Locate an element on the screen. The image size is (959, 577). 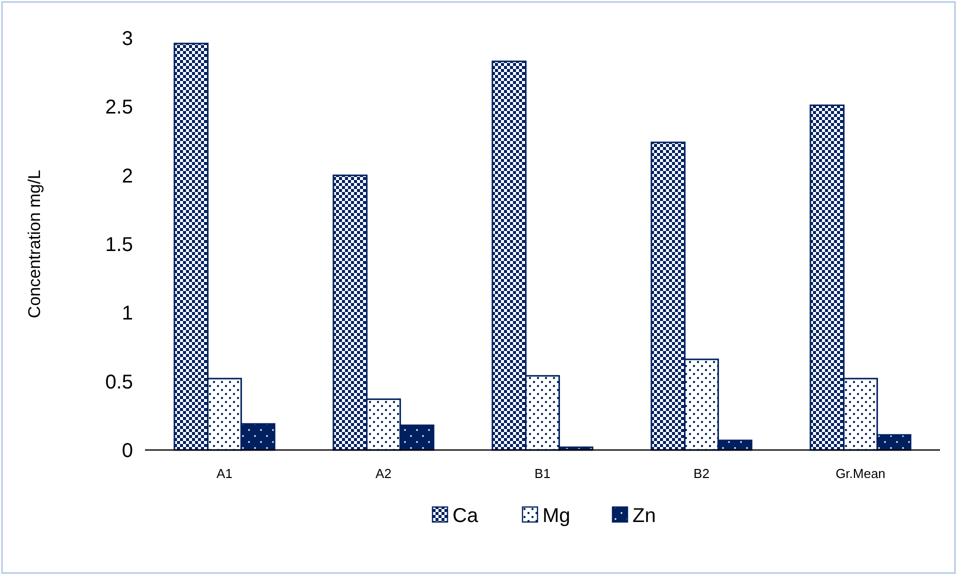
y-tick-label: 3 is located at coordinates (127, 39).